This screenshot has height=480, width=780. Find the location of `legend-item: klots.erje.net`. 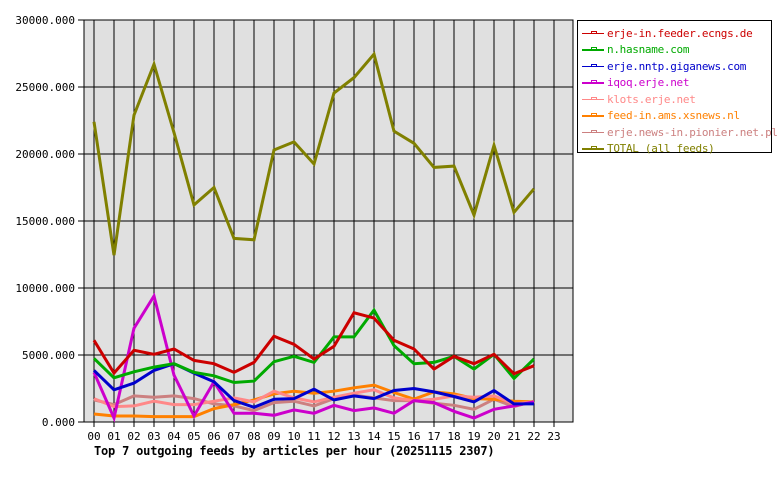

legend-item: klots.erje.net is located at coordinates (676, 99).